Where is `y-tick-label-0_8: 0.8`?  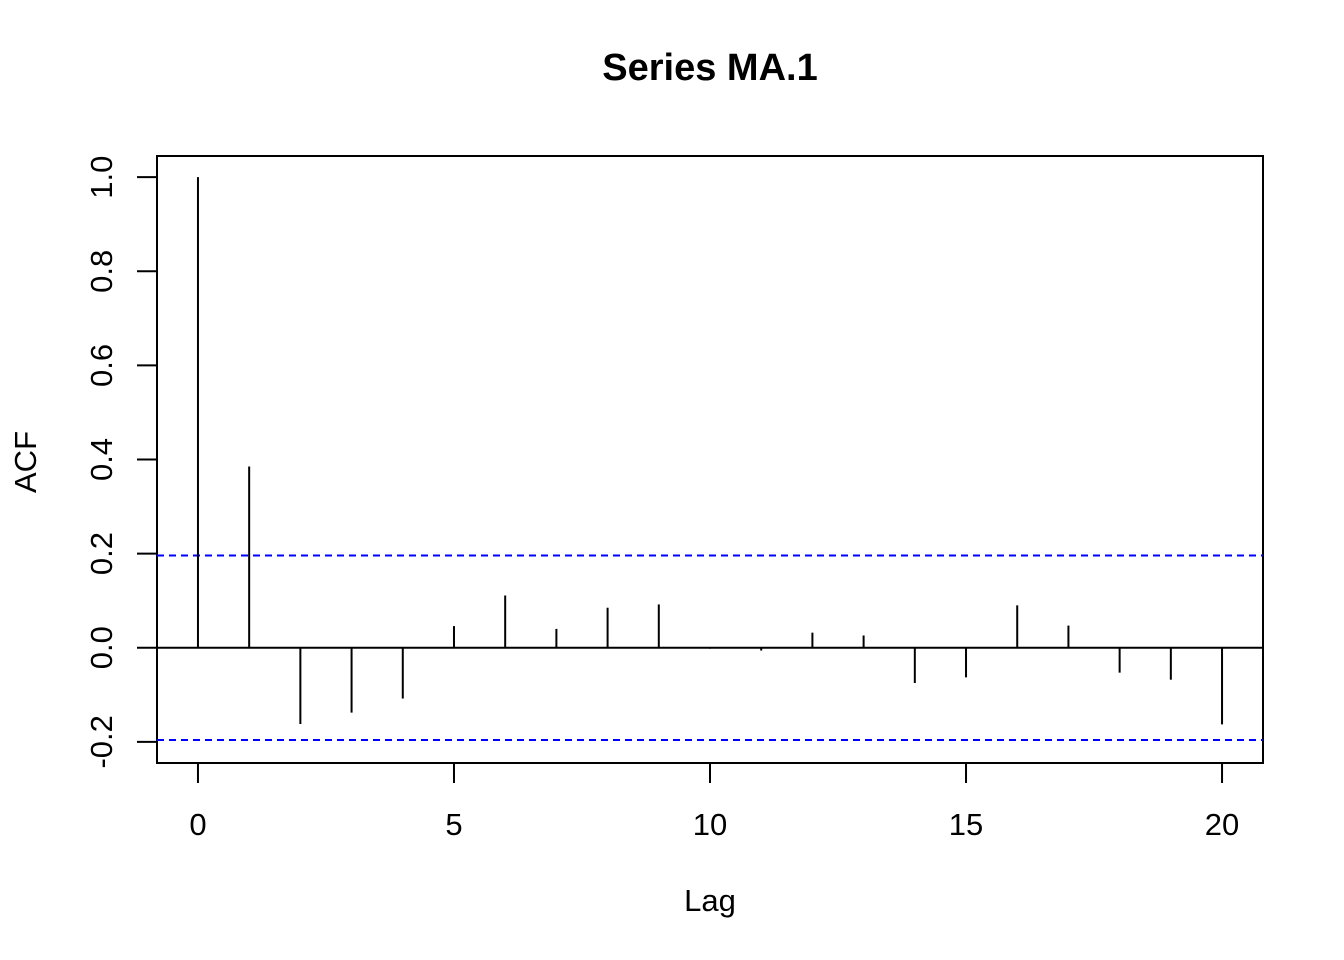 y-tick-label-0_8: 0.8 is located at coordinates (101, 271).